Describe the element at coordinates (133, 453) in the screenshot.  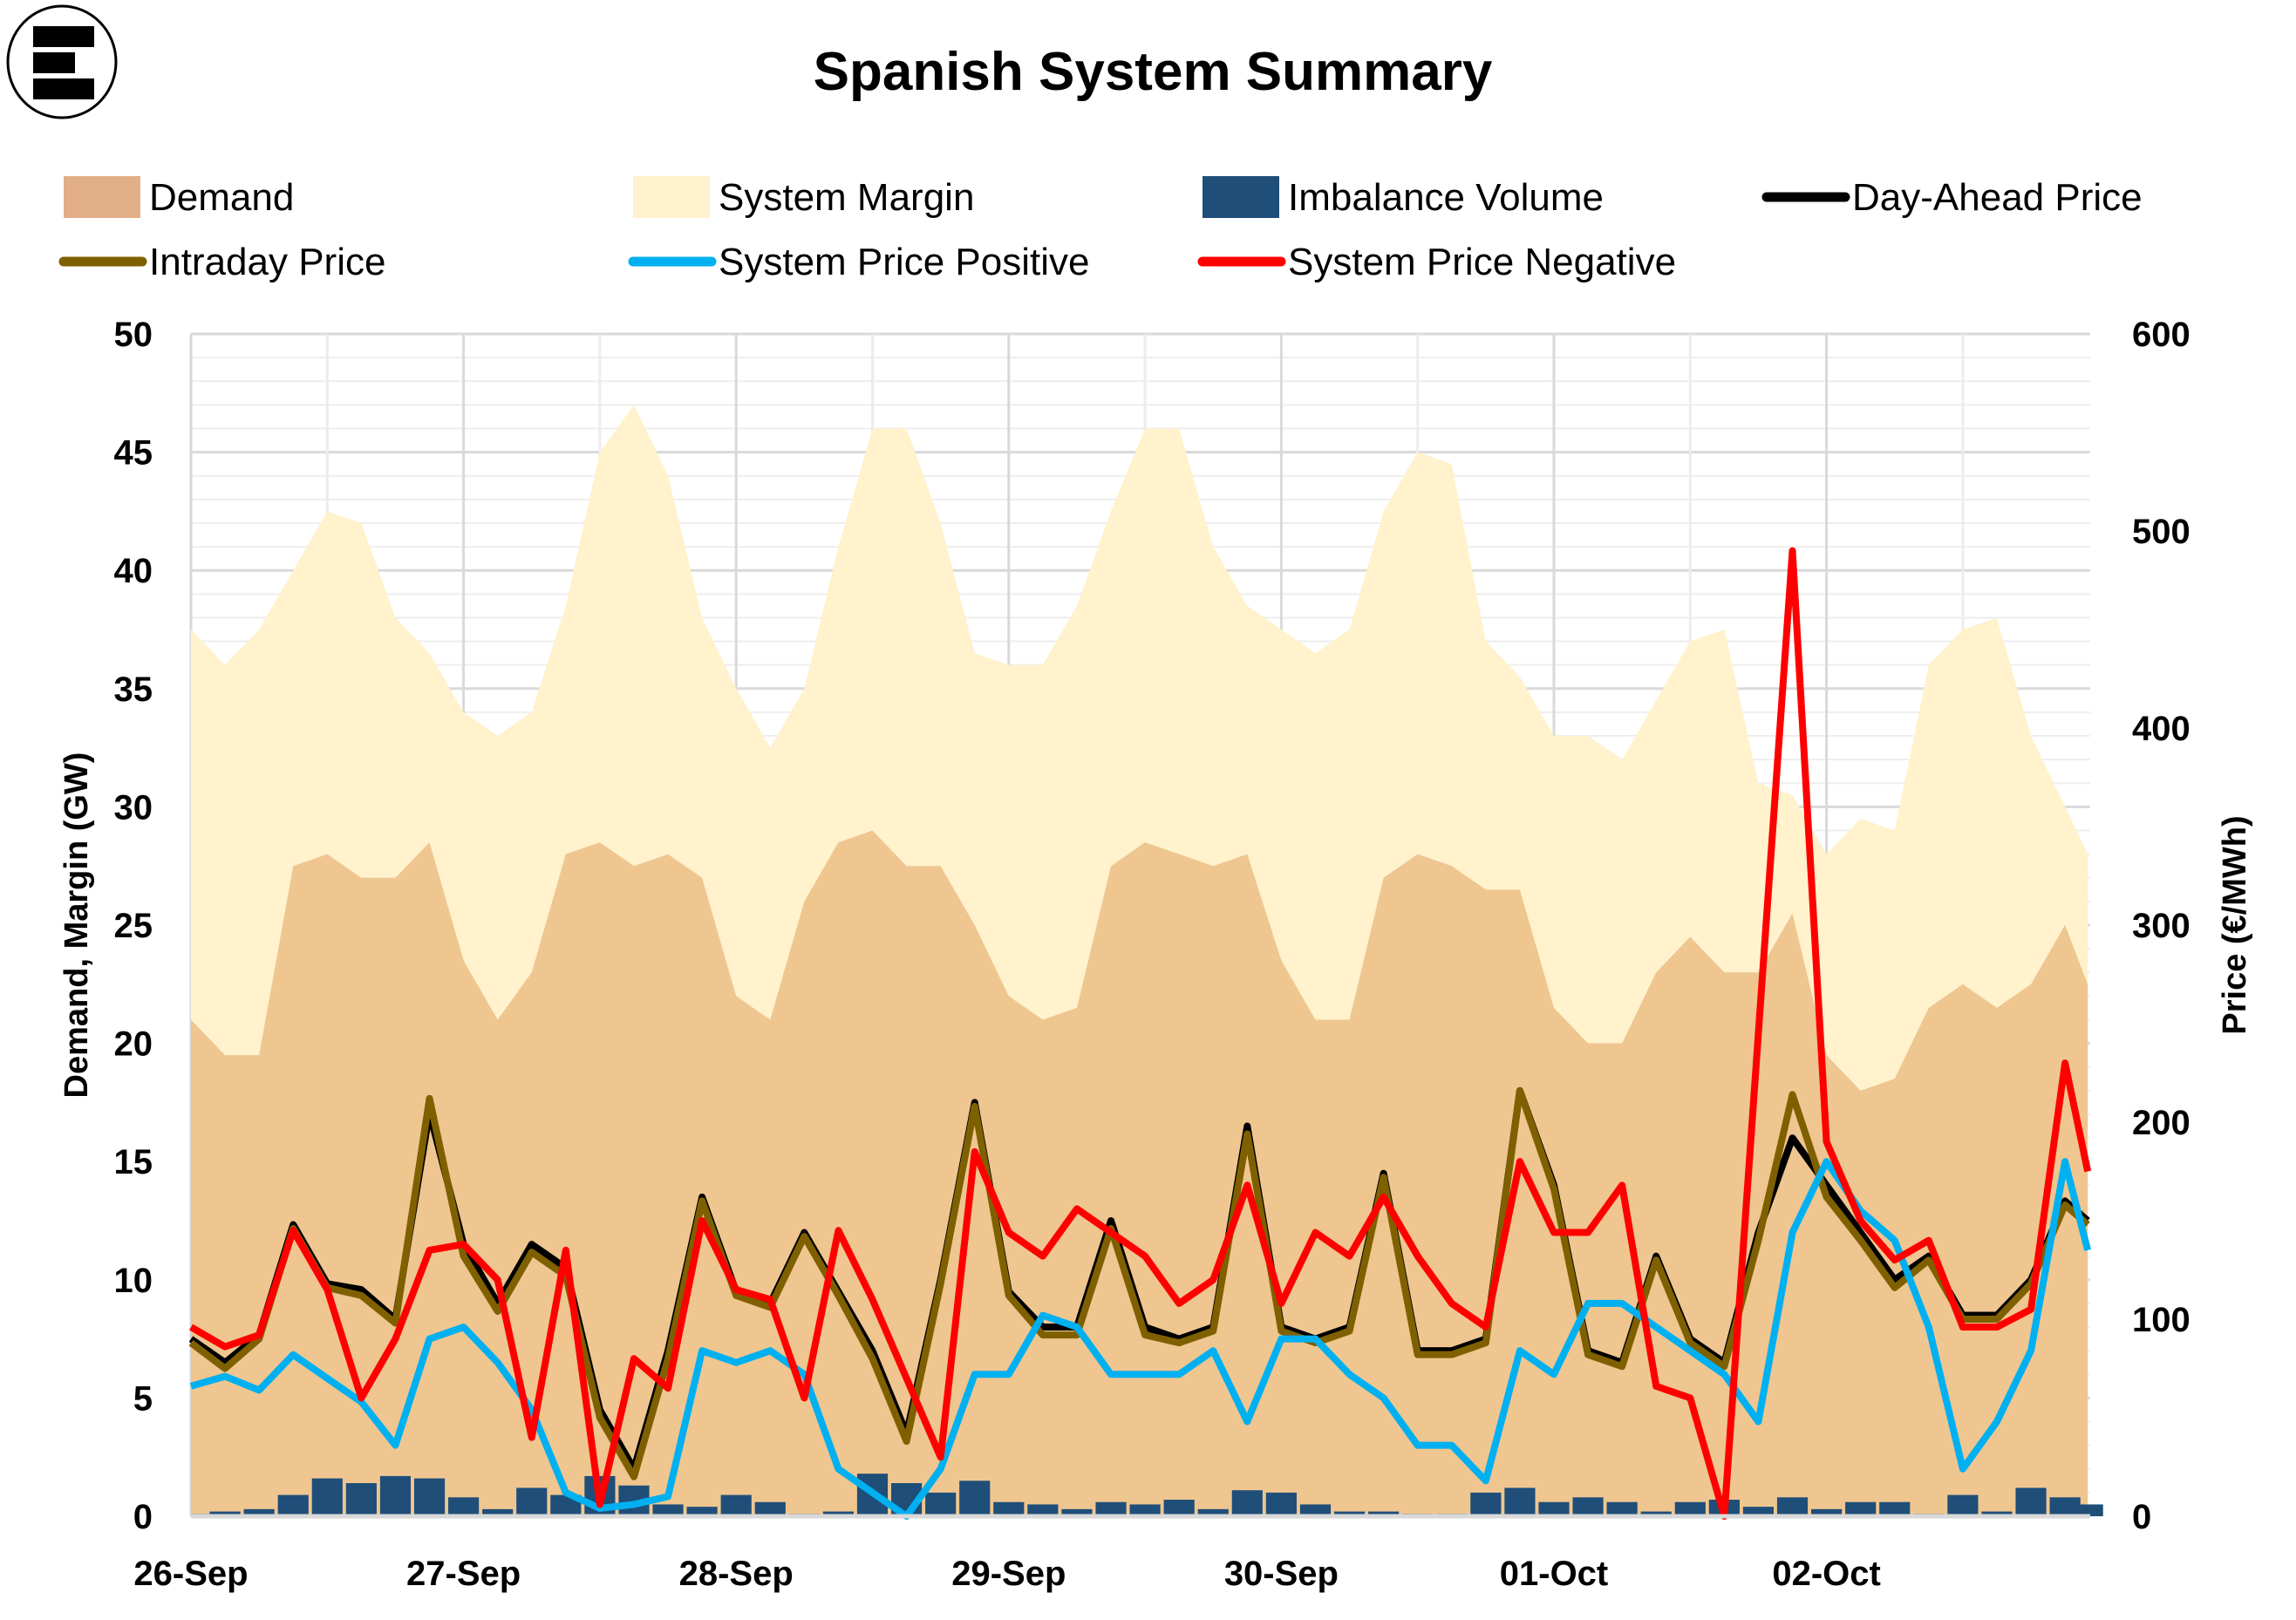
I see `y-tick-left: 45` at that location.